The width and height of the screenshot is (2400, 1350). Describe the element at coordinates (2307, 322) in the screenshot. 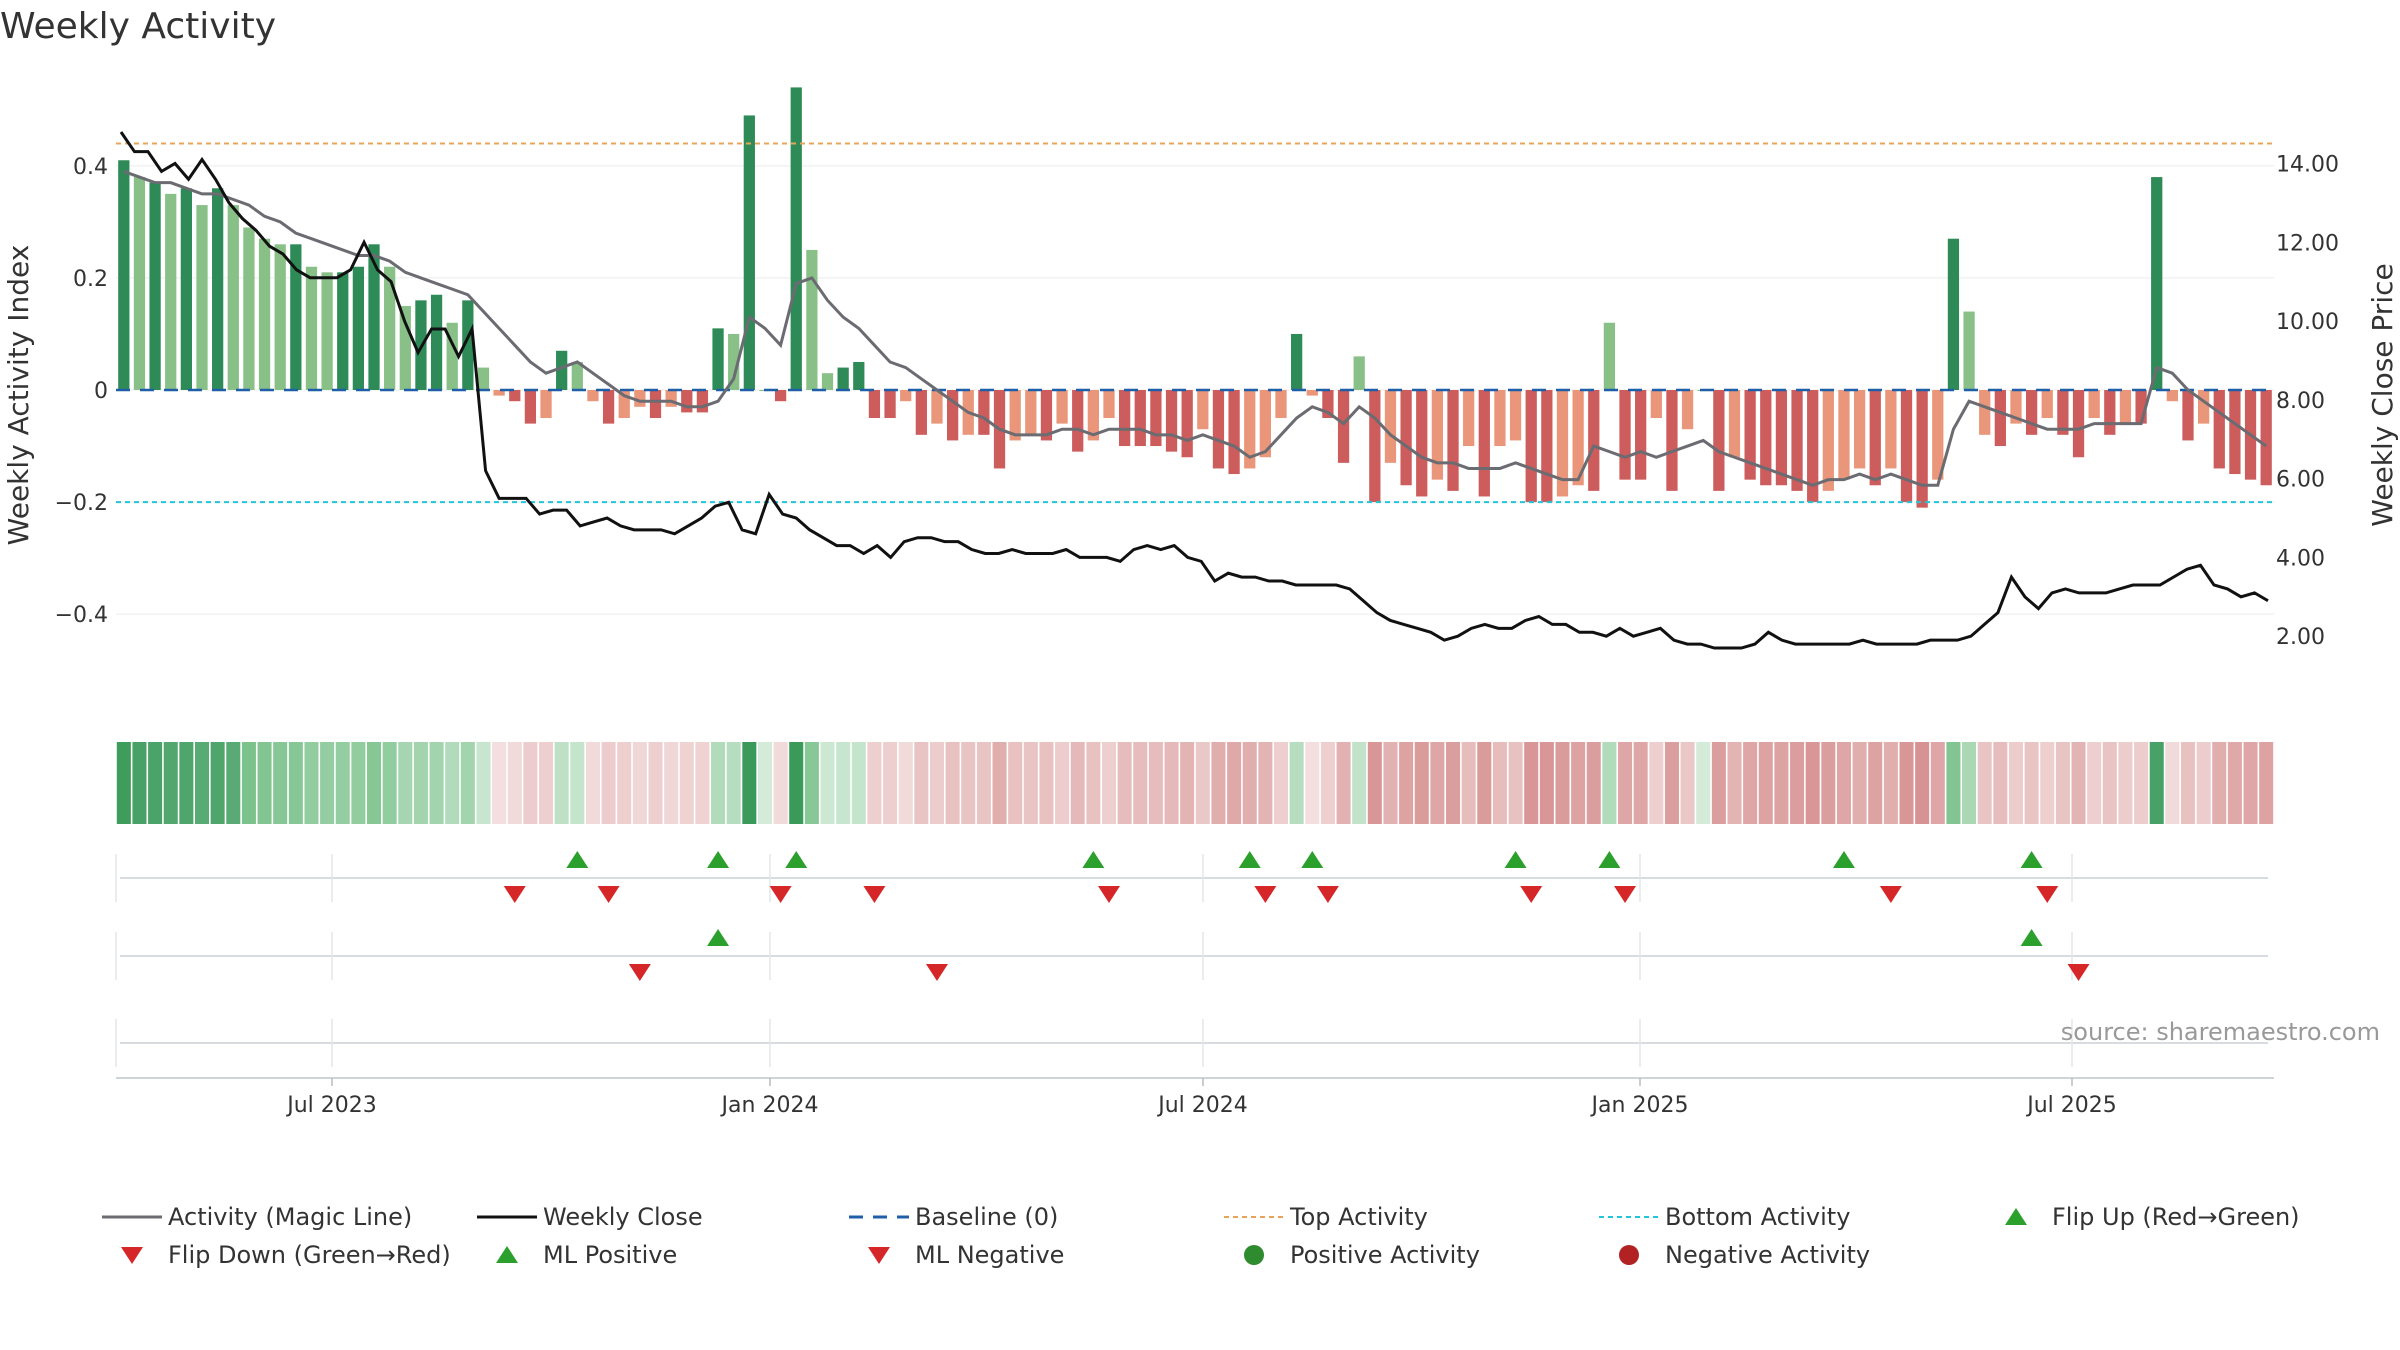

I see `y-right-tick-label: 10.00` at that location.